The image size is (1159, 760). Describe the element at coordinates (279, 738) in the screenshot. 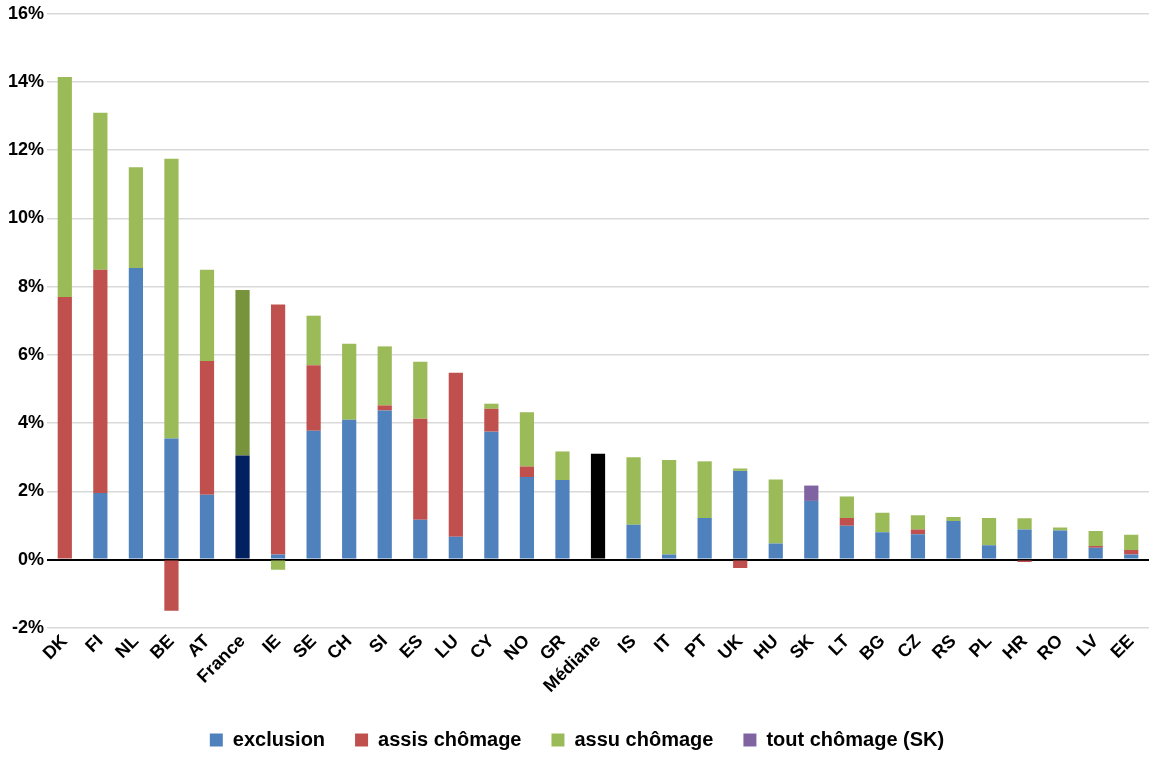

I see `legend-label: exclusion` at that location.